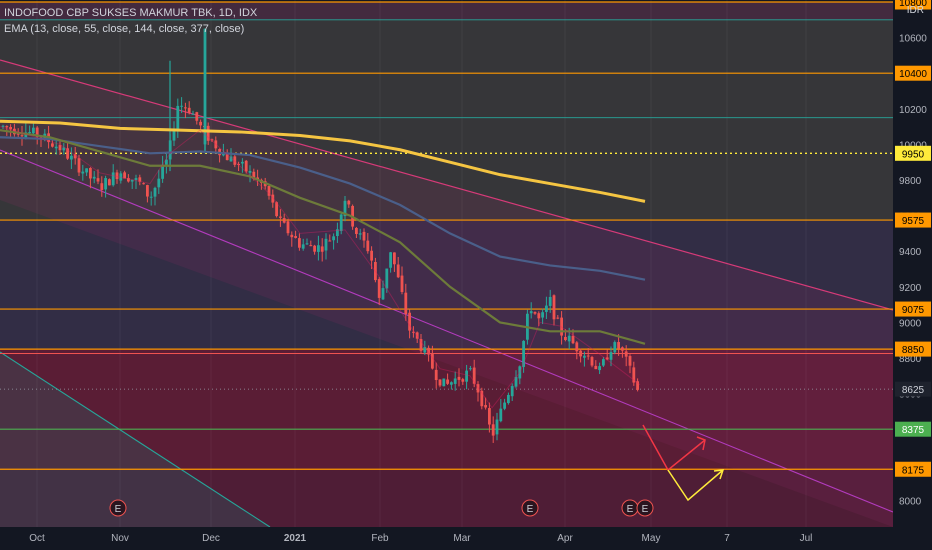  What do you see at coordinates (913, 390) in the screenshot?
I see `last-price-label: 8625` at bounding box center [913, 390].